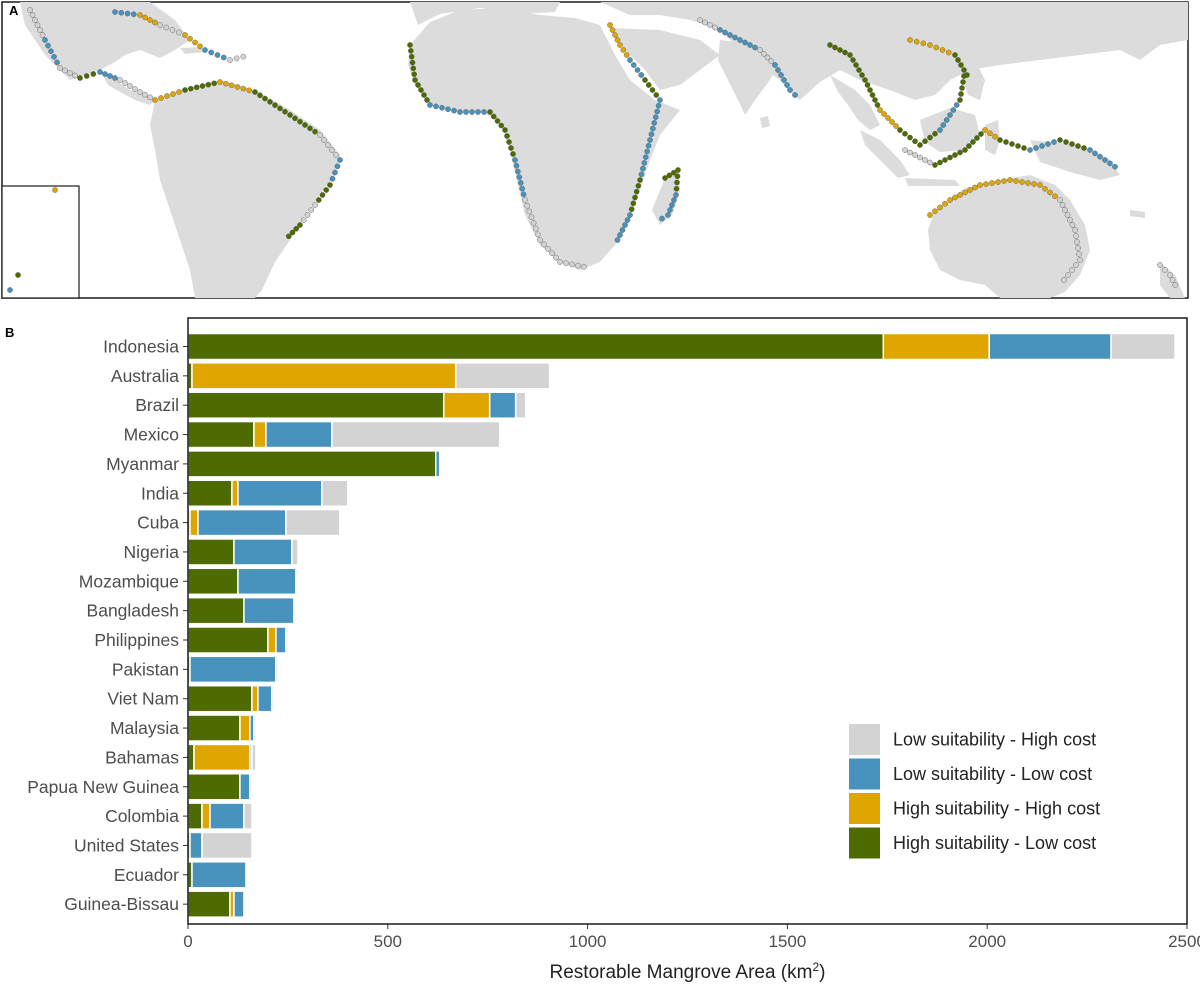 The height and width of the screenshot is (986, 1200). What do you see at coordinates (950, 130) in the screenshot?
I see `borneo-land` at bounding box center [950, 130].